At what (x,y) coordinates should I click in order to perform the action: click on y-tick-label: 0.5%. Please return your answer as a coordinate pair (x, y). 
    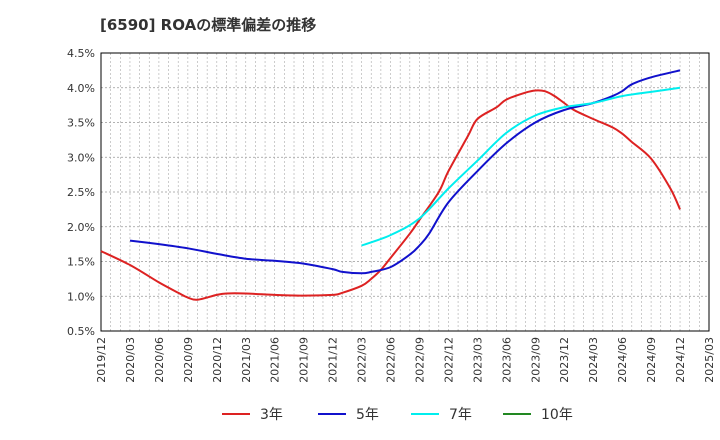
    Looking at the image, I should click on (81, 331).